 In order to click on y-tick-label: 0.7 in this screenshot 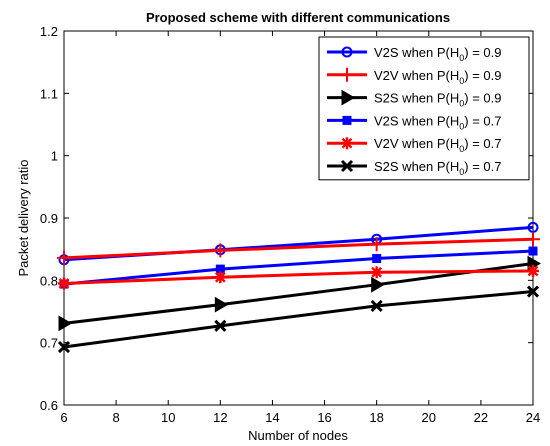, I will do `click(49, 343)`.